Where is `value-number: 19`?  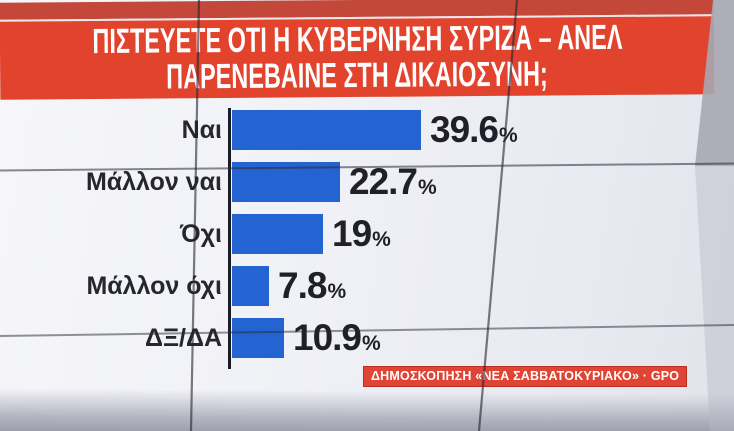 value-number: 19 is located at coordinates (352, 233).